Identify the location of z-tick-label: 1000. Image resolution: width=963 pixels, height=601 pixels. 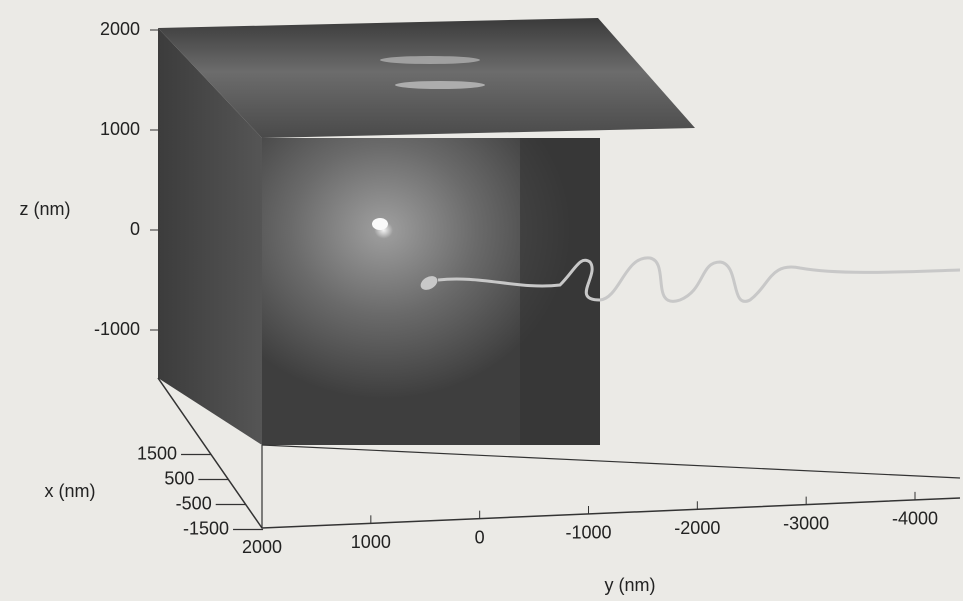
(120, 129).